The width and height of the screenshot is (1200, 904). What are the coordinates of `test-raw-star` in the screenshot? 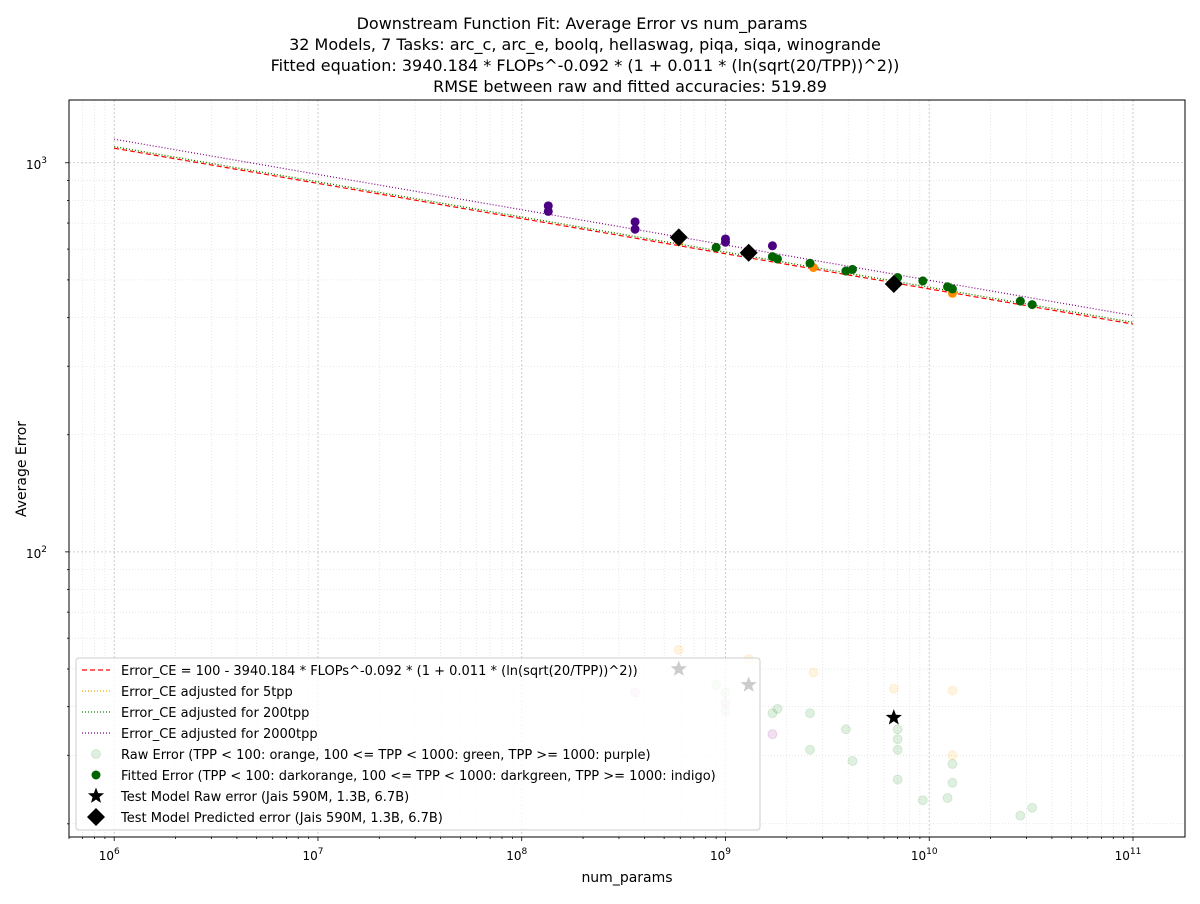 It's located at (893, 717).